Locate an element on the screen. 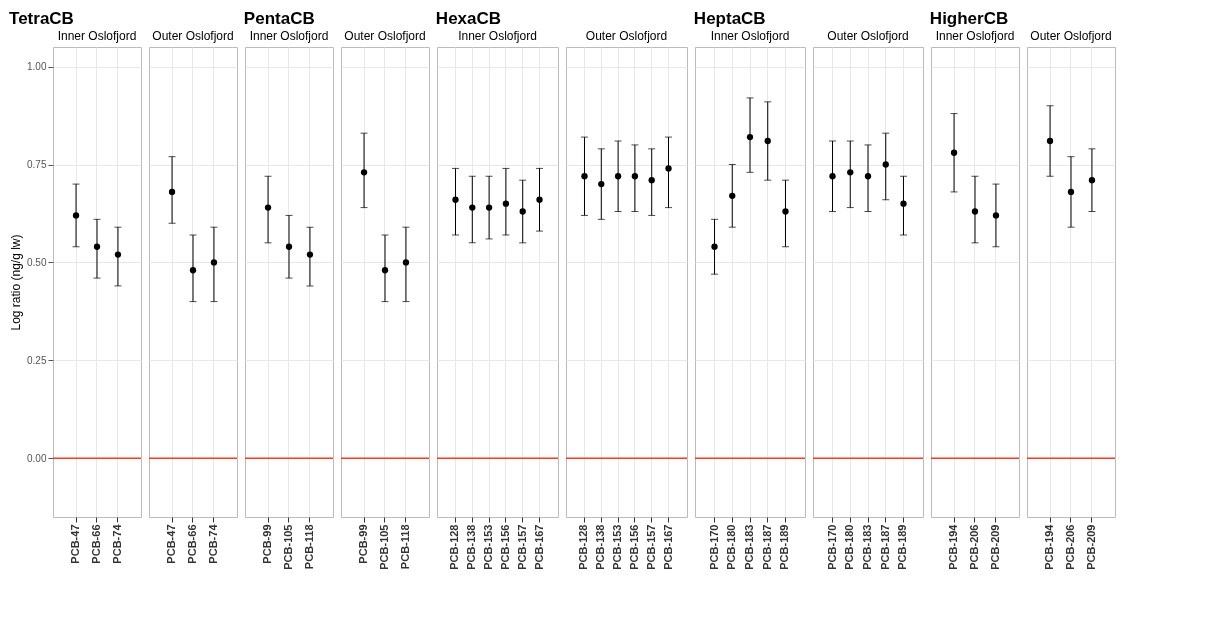 The width and height of the screenshot is (1218, 624). y-tick-label: 0.75 is located at coordinates (37, 164).